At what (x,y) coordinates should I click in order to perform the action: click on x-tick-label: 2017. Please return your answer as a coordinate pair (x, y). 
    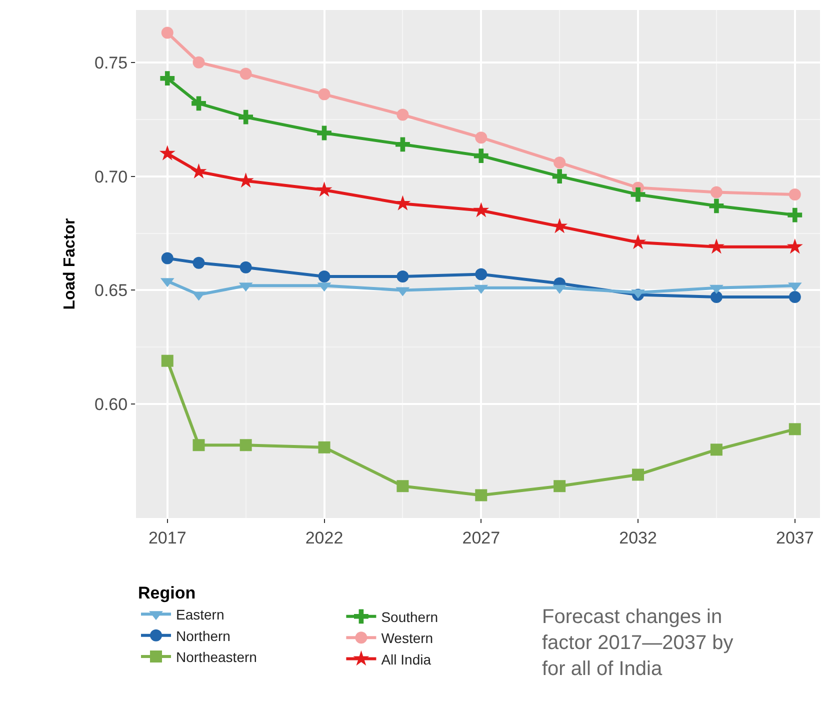
    Looking at the image, I should click on (167, 538).